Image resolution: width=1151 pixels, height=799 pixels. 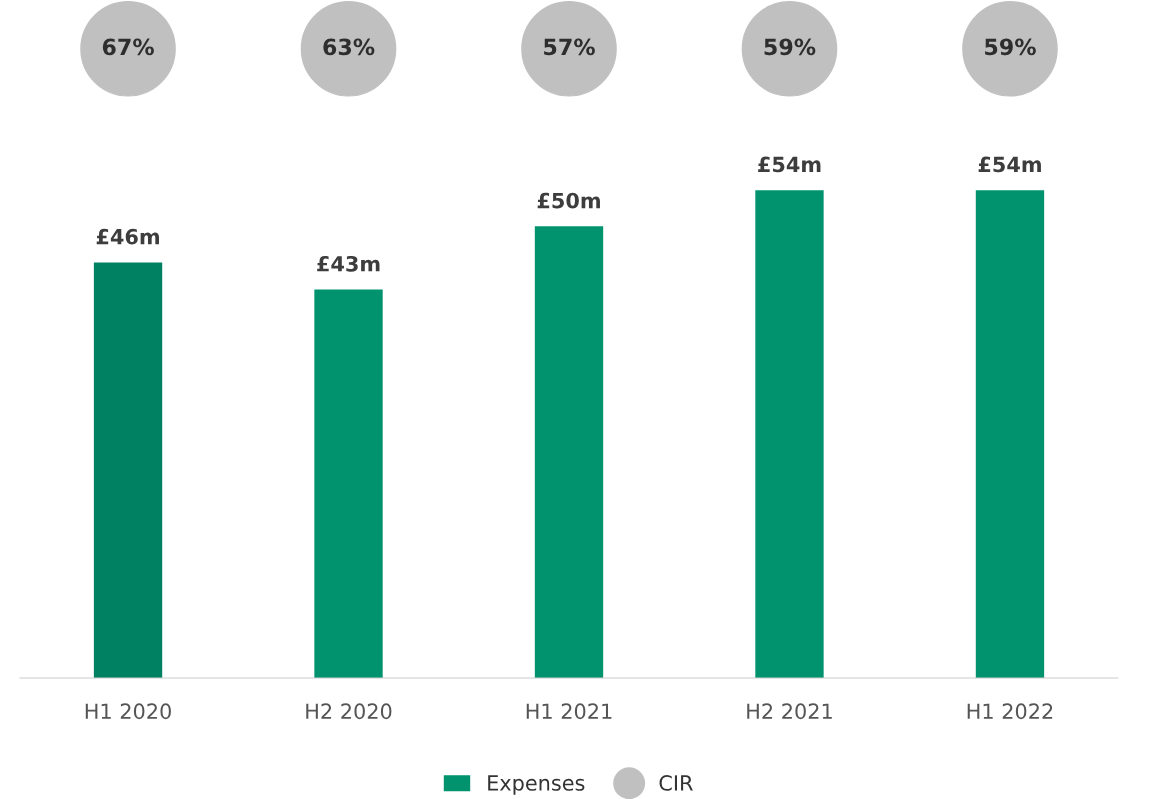 What do you see at coordinates (127, 236) in the screenshot?
I see `data-label: £46m` at bounding box center [127, 236].